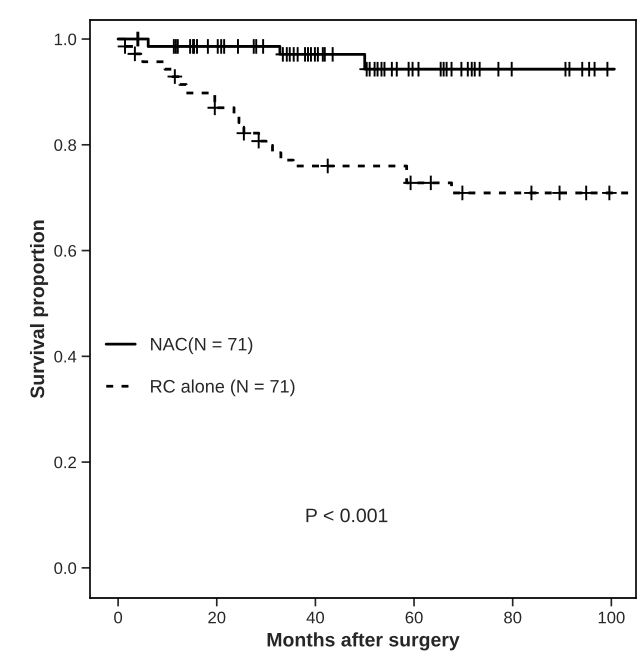 The height and width of the screenshot is (671, 638). Describe the element at coordinates (118, 618) in the screenshot. I see `x-tick-label: 0` at that location.